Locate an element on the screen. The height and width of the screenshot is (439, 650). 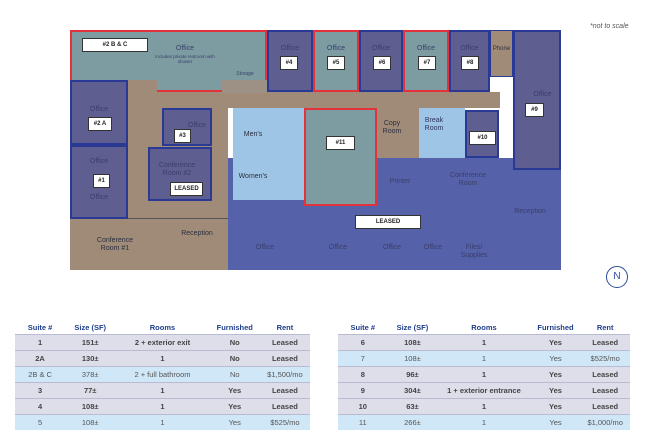
tag-11: #11 is located at coordinates (340, 143).